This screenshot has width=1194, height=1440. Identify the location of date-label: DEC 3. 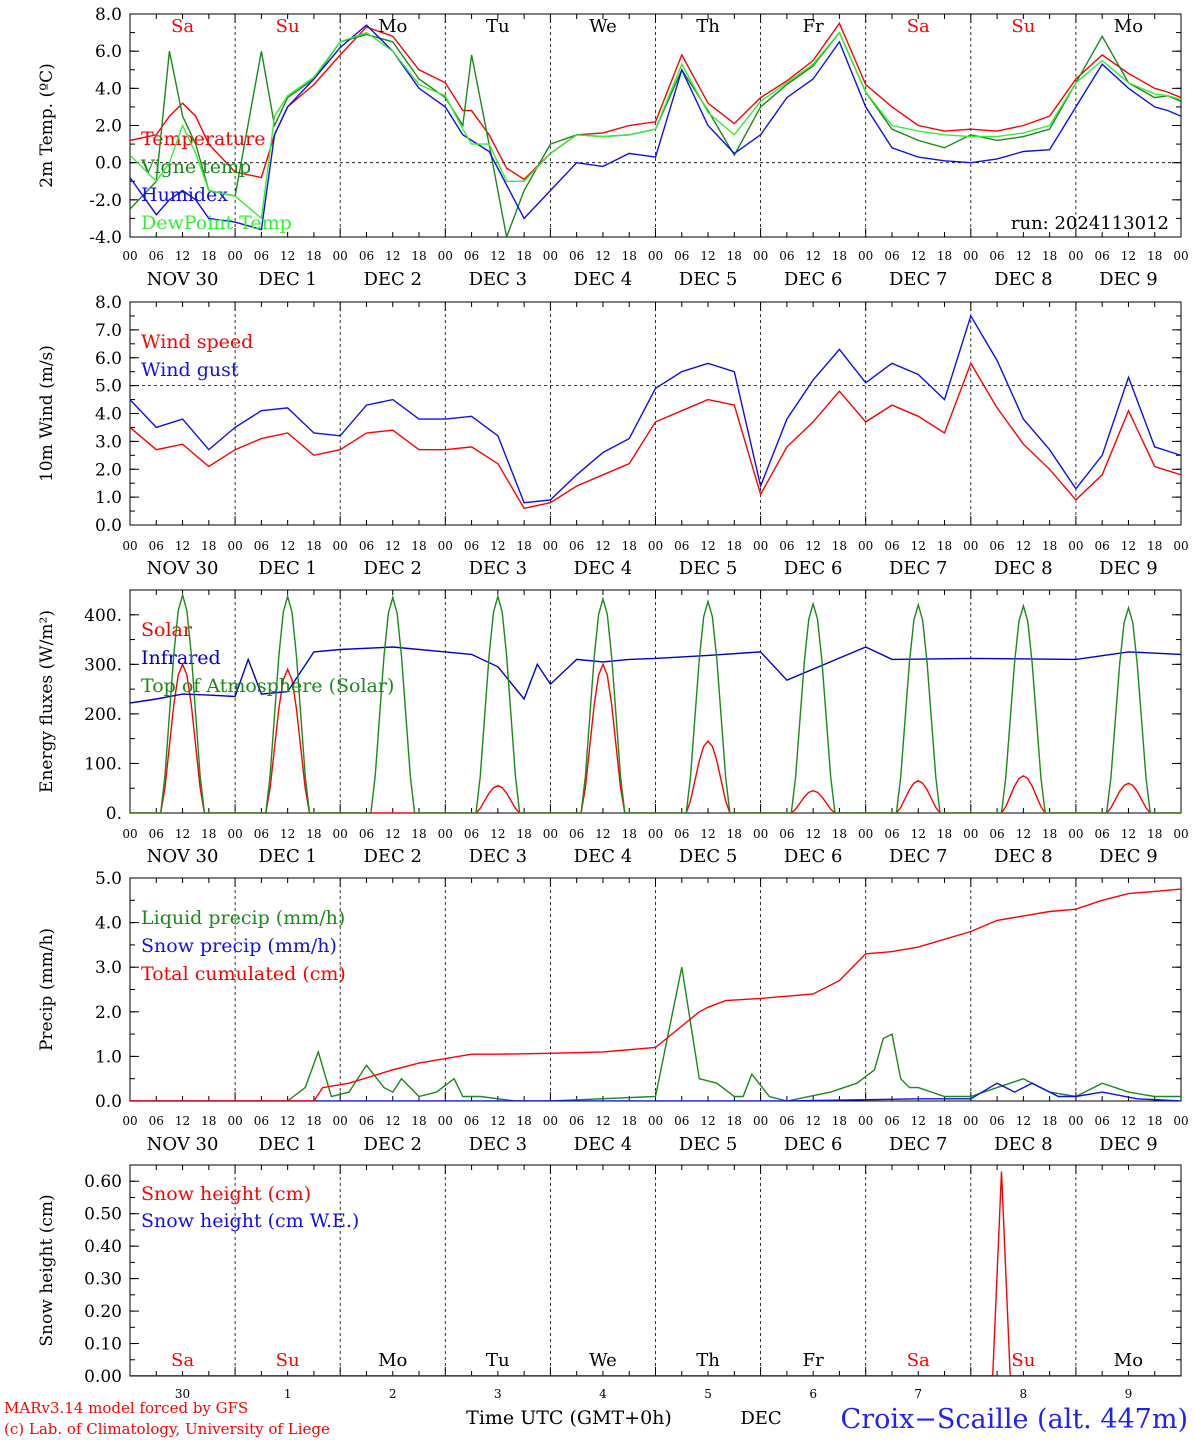
(498, 279).